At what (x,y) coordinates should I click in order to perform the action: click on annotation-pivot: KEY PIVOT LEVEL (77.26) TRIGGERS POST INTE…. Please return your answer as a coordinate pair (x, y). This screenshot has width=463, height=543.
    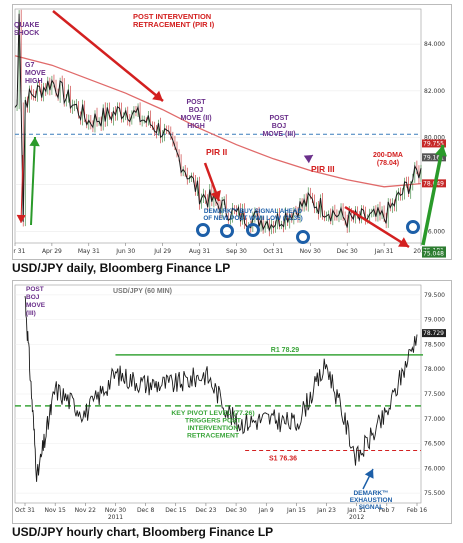
    Looking at the image, I should click on (212, 425).